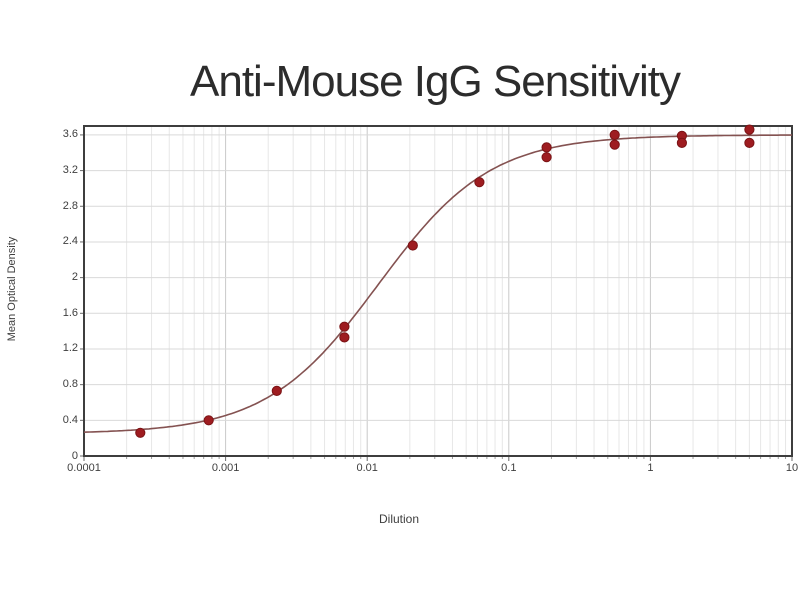 This screenshot has height=600, width=800. What do you see at coordinates (225, 468) in the screenshot?
I see `x-tick-label: 0.001` at bounding box center [225, 468].